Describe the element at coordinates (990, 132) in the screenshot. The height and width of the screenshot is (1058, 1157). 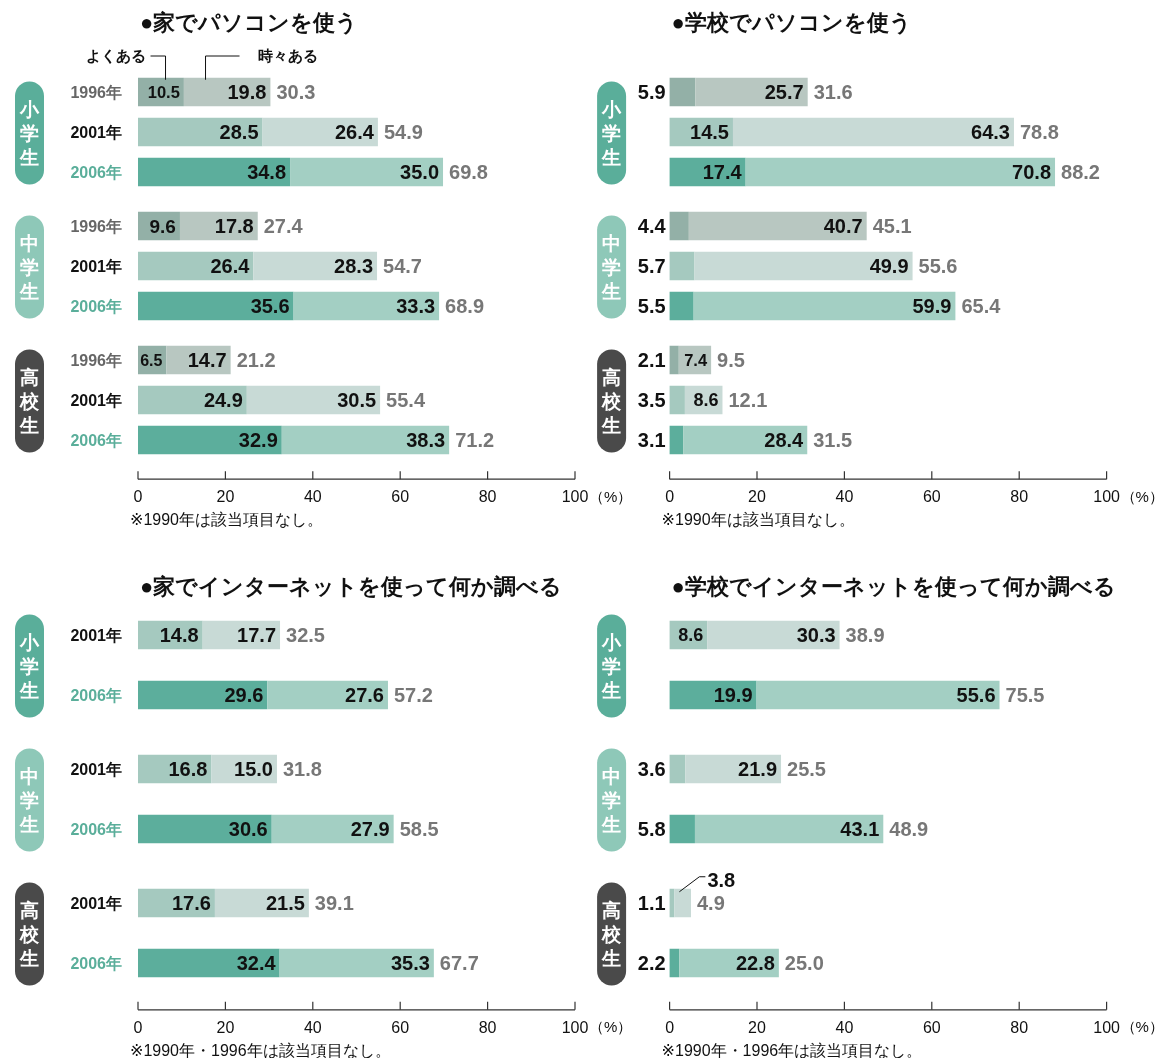
I see `value-label: 64.3` at that location.